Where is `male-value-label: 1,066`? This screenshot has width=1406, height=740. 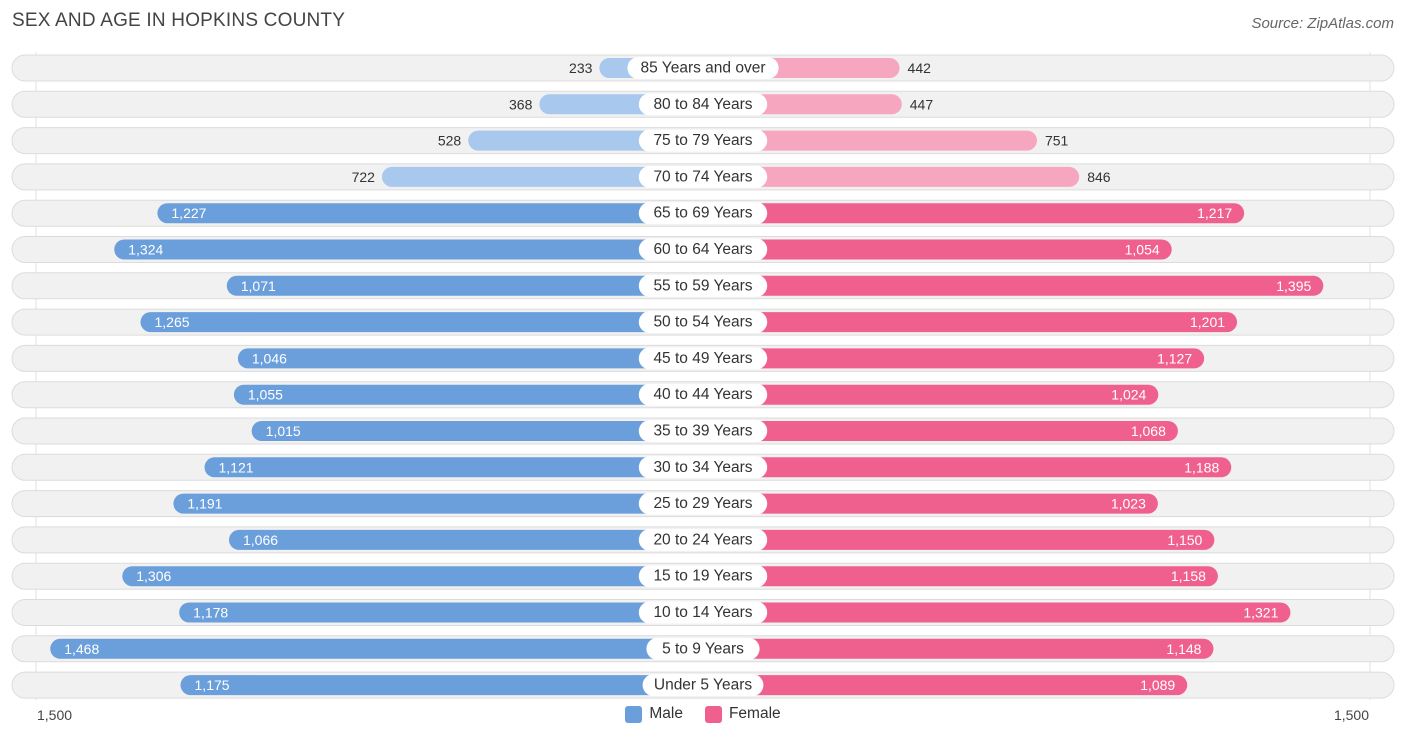 male-value-label: 1,066 is located at coordinates (260, 540).